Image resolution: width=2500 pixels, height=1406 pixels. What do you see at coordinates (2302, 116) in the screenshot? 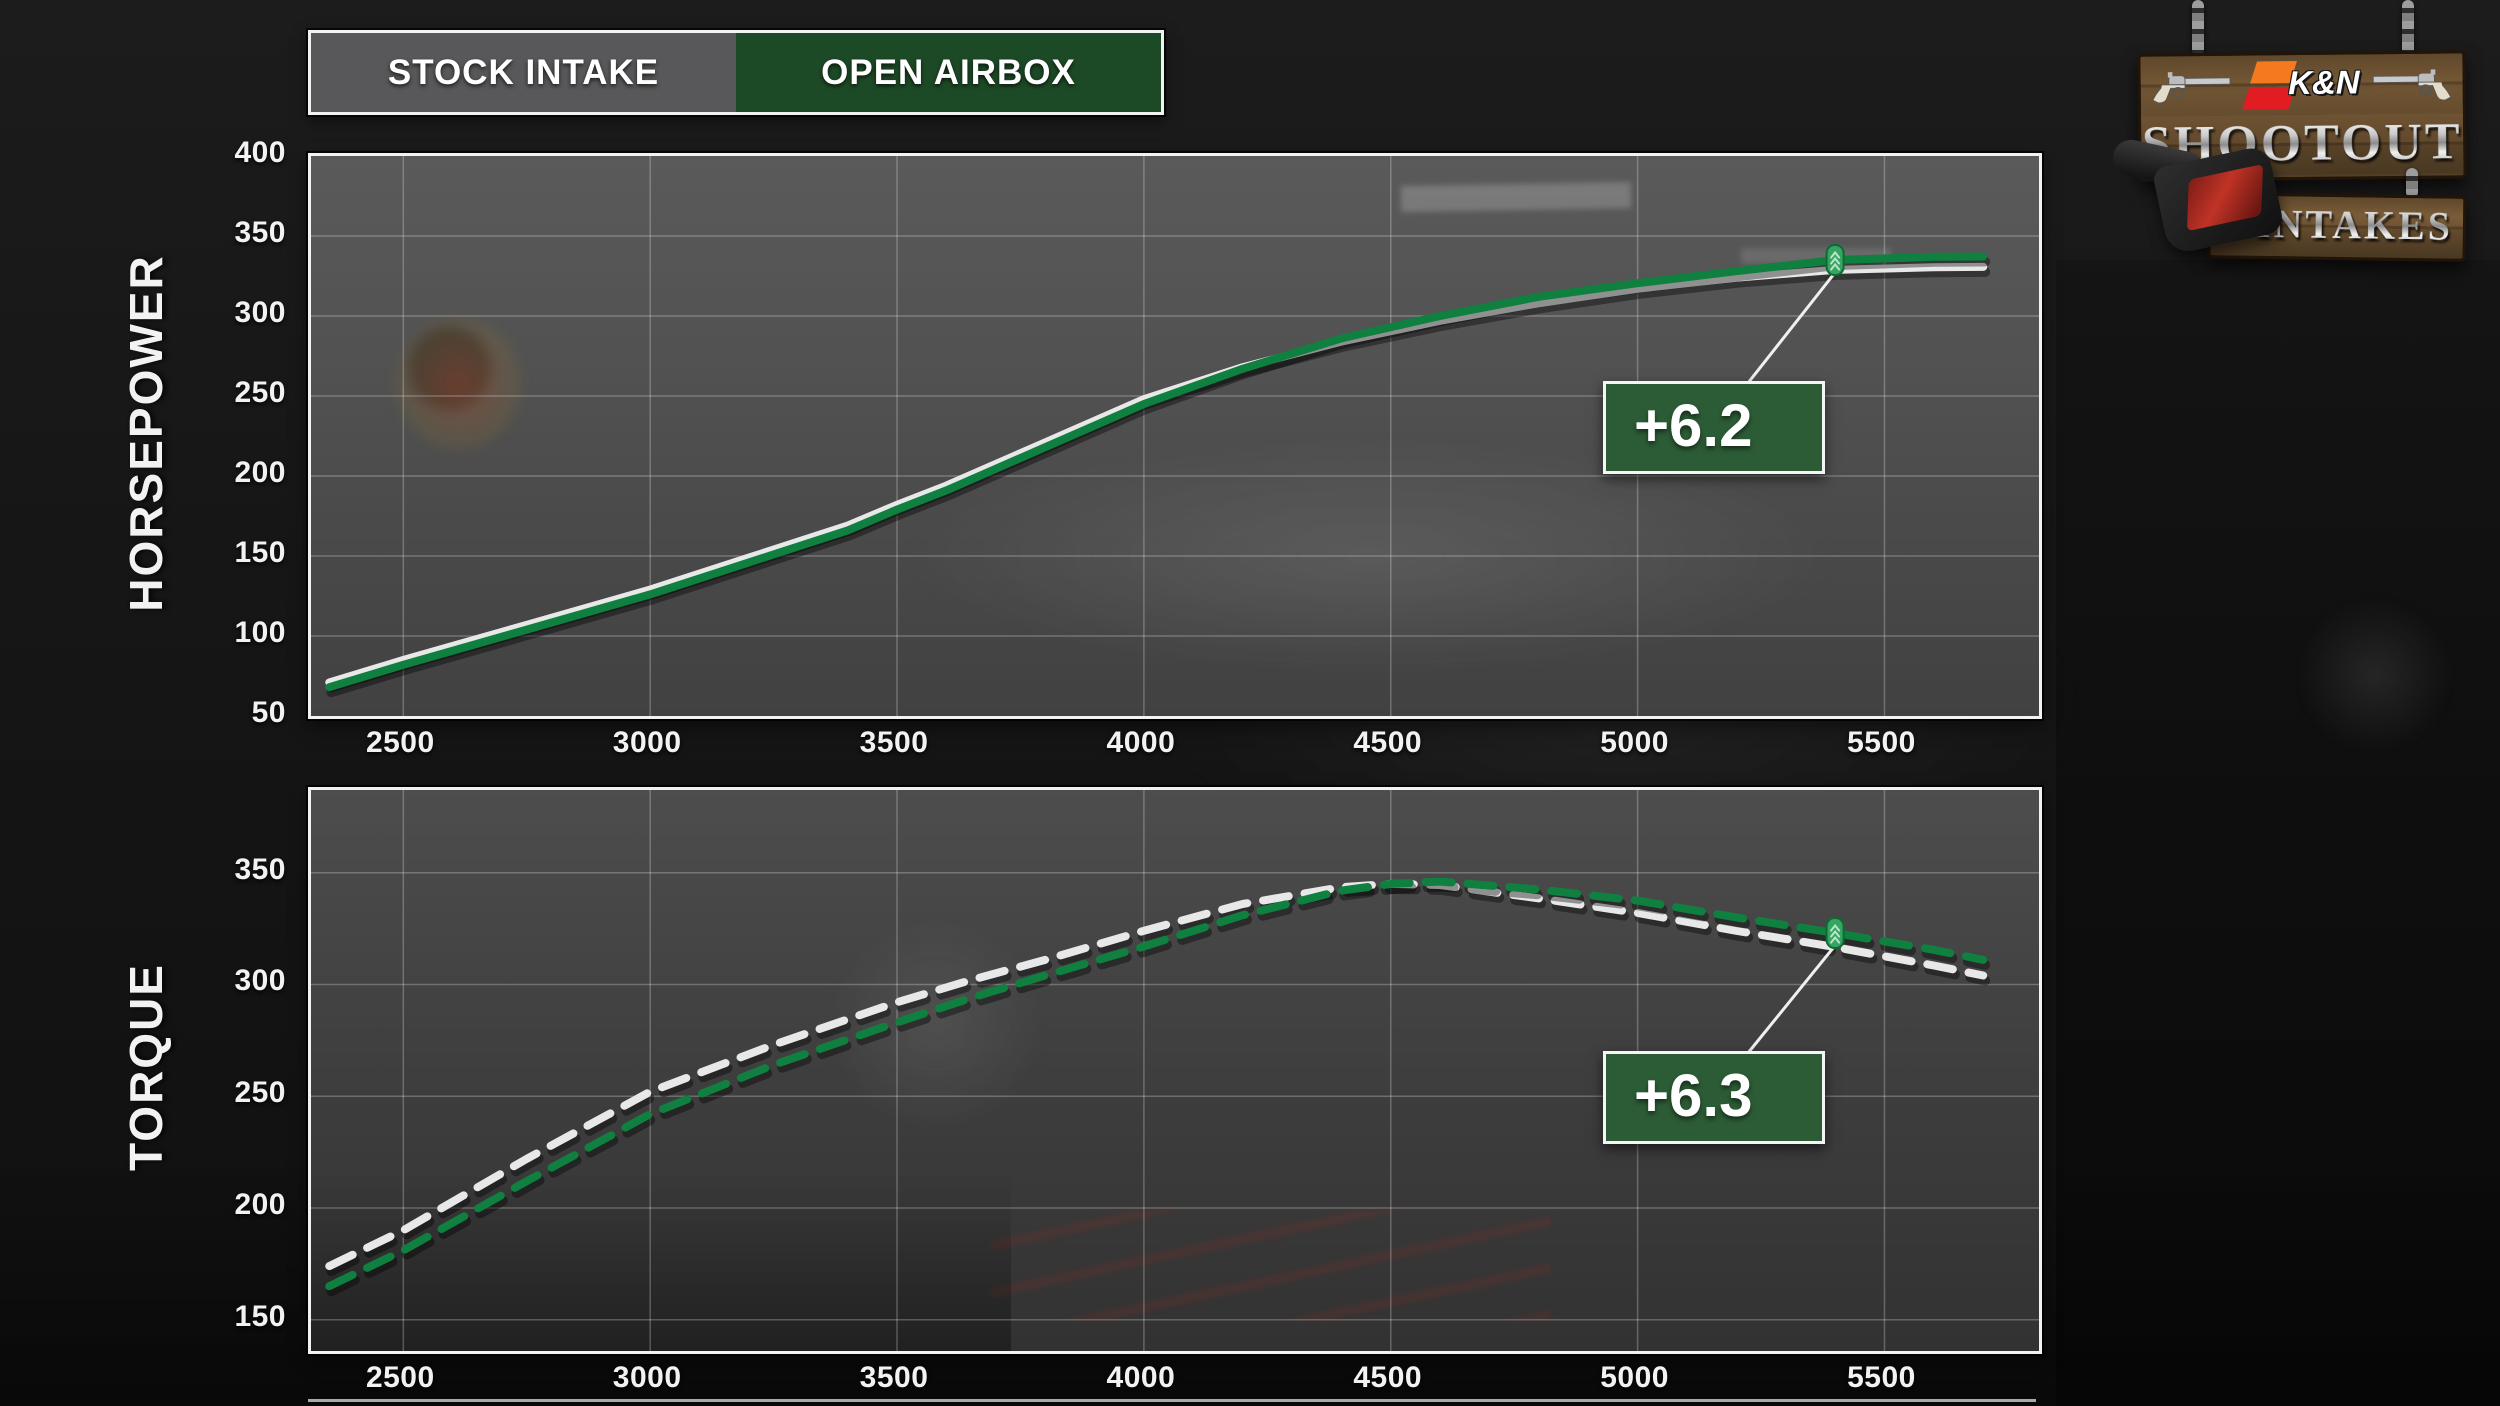
I see `shootout-sign: K&N SHOOTOUT` at bounding box center [2302, 116].